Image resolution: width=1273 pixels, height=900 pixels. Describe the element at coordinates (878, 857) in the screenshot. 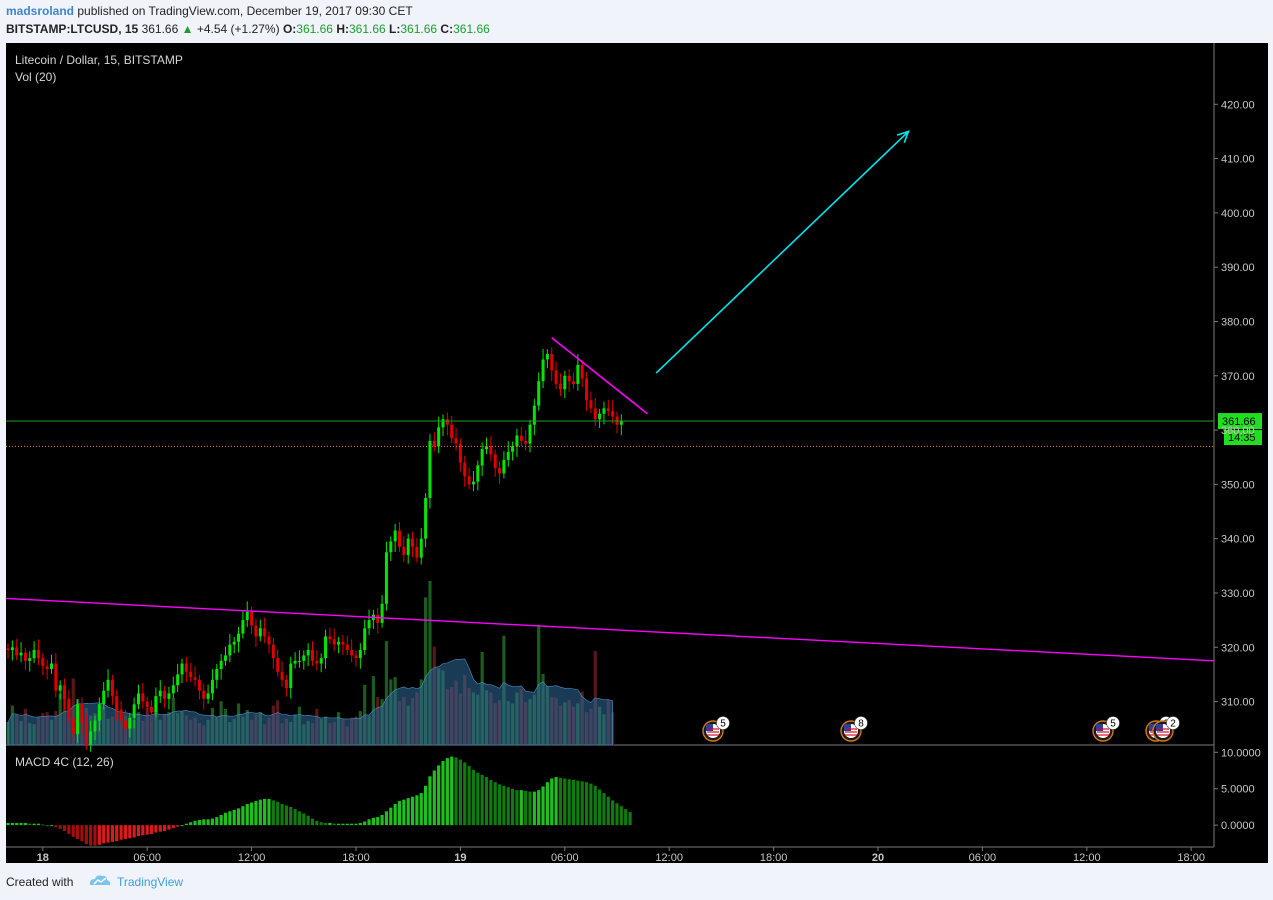

I see `time-tick-label: 20` at that location.